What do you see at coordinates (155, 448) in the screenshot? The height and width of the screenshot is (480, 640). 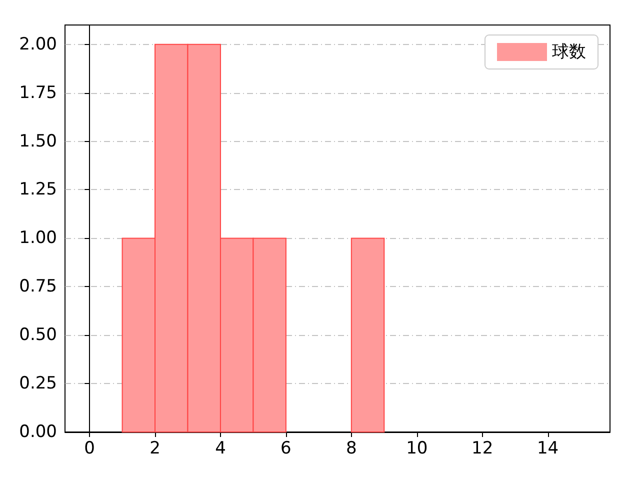 I see `x-tick-label: 2` at bounding box center [155, 448].